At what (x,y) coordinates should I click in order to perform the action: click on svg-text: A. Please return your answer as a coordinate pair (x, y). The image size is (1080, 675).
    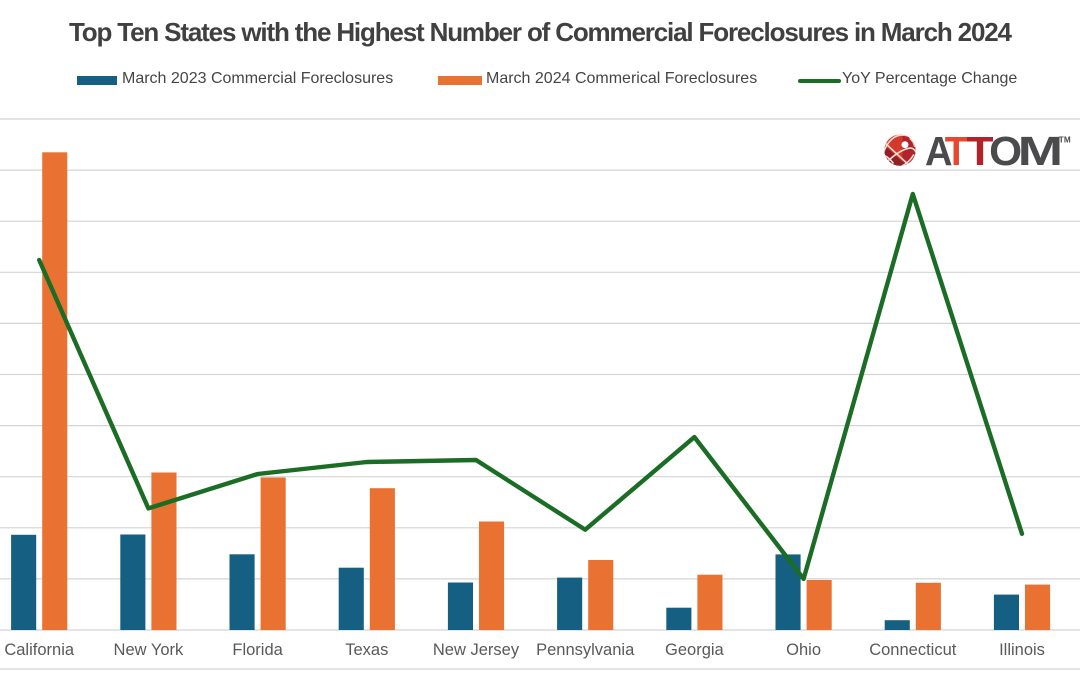
    Looking at the image, I should click on (939, 151).